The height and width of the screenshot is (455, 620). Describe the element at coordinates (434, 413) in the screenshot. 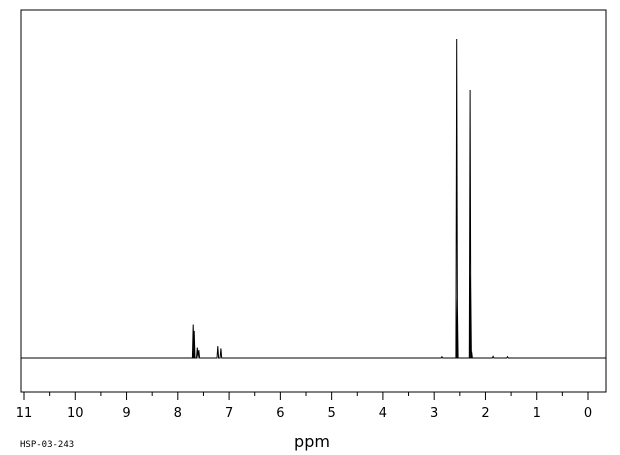

I see `x-tick-label: 3` at that location.